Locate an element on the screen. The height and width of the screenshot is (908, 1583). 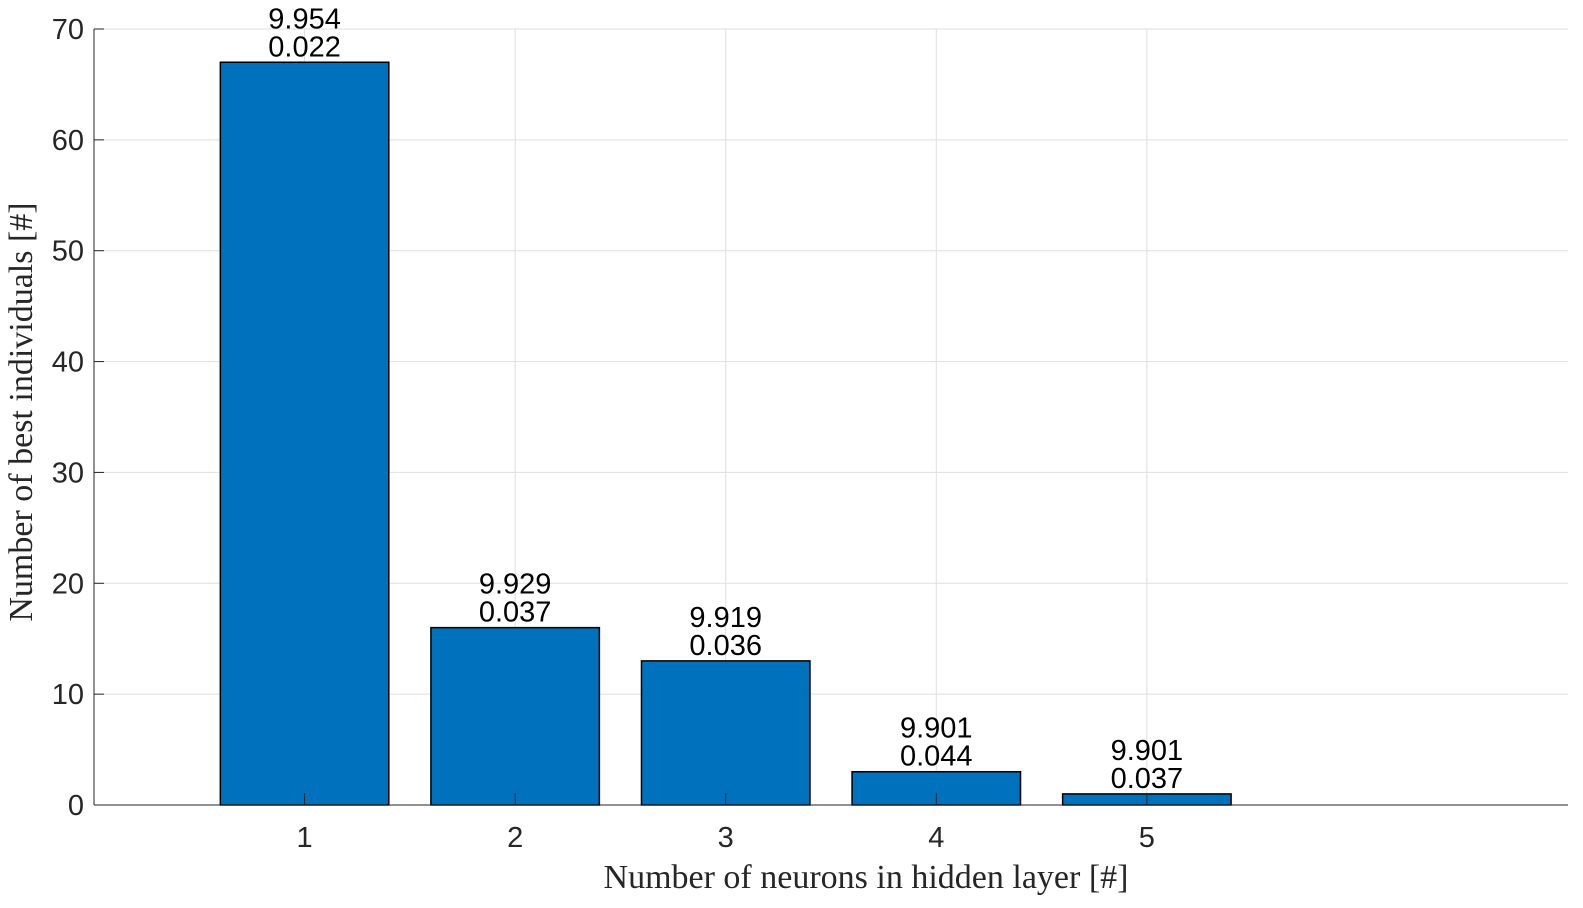
y-tick-label: 10 is located at coordinates (68, 695).